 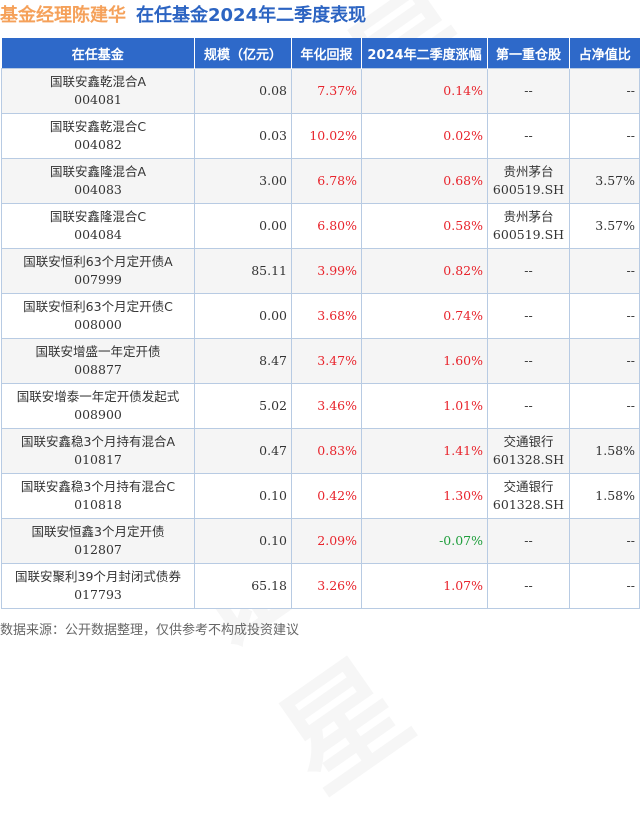 I want to click on fund-name-cell: 国联安鑫乾混合C 004082, so click(x=98, y=136).